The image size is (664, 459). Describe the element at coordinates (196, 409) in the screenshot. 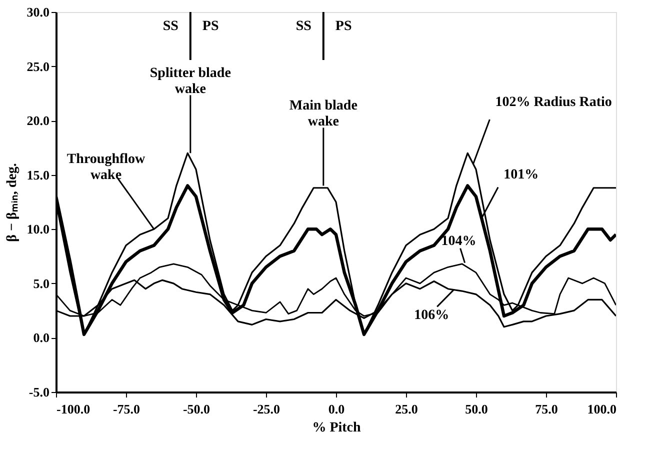

I see `x-tick-label: -50.0` at that location.